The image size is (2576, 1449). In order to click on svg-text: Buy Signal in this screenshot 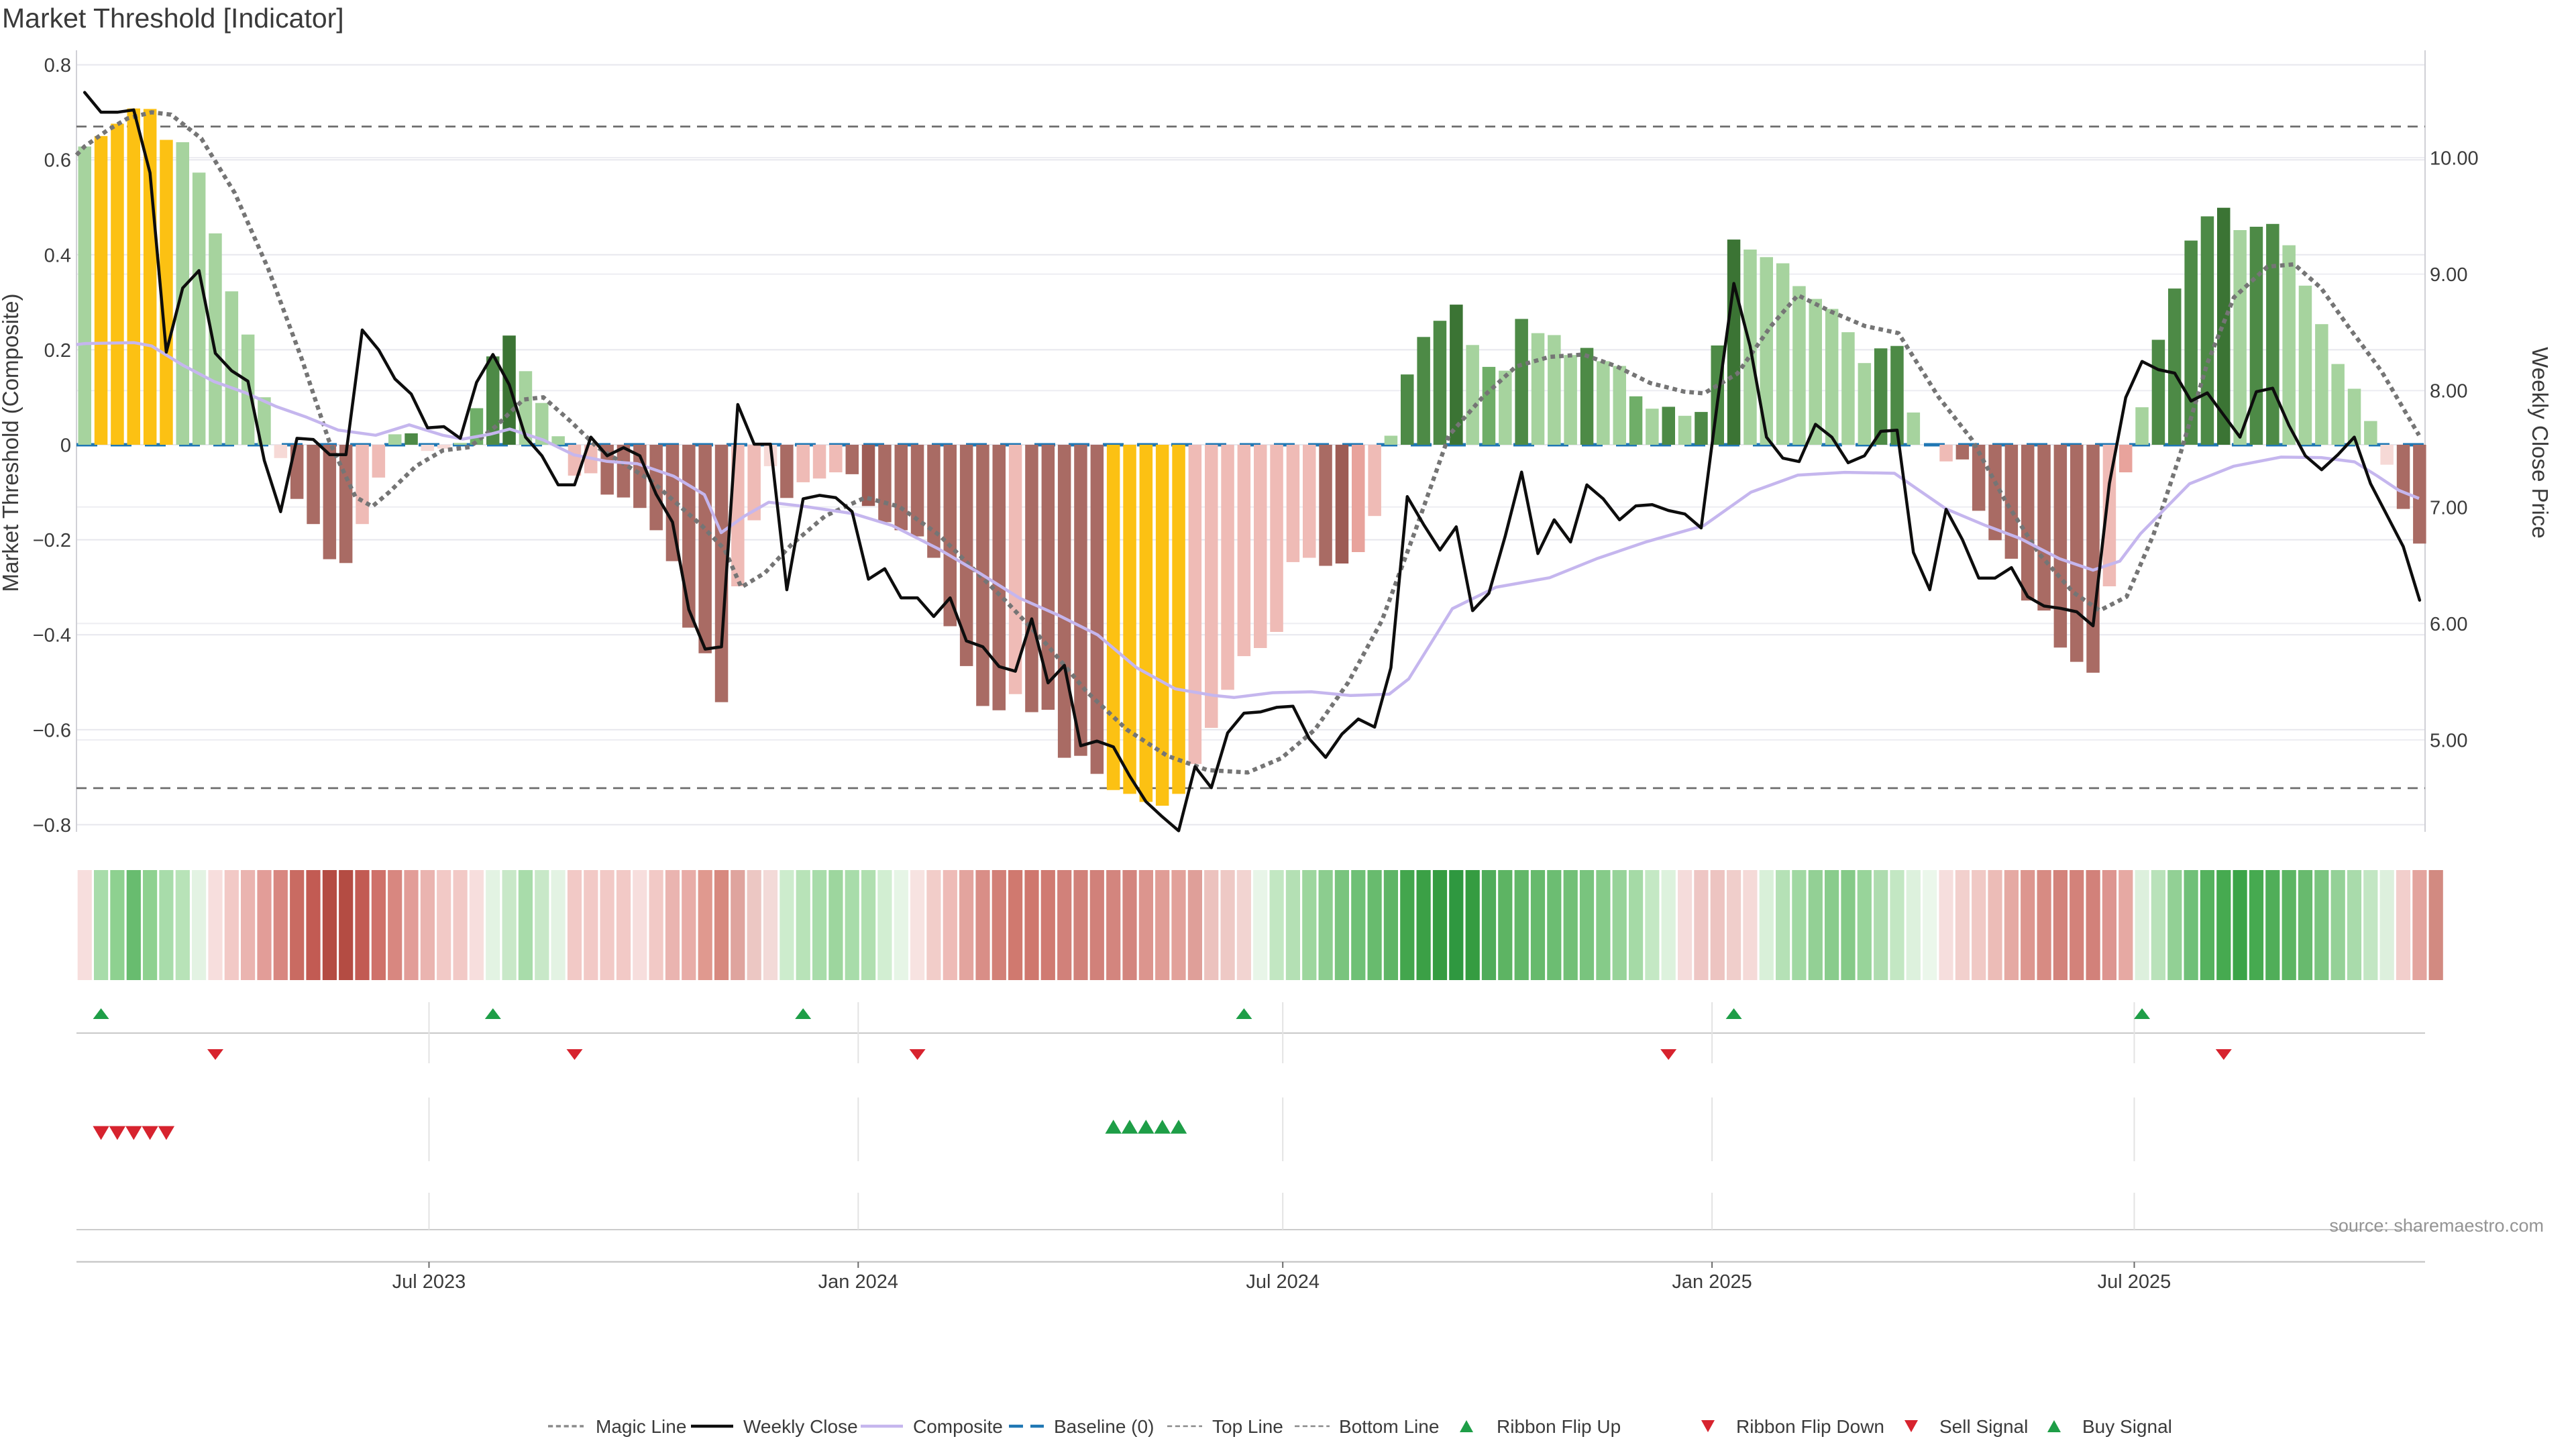, I will do `click(2127, 1426)`.